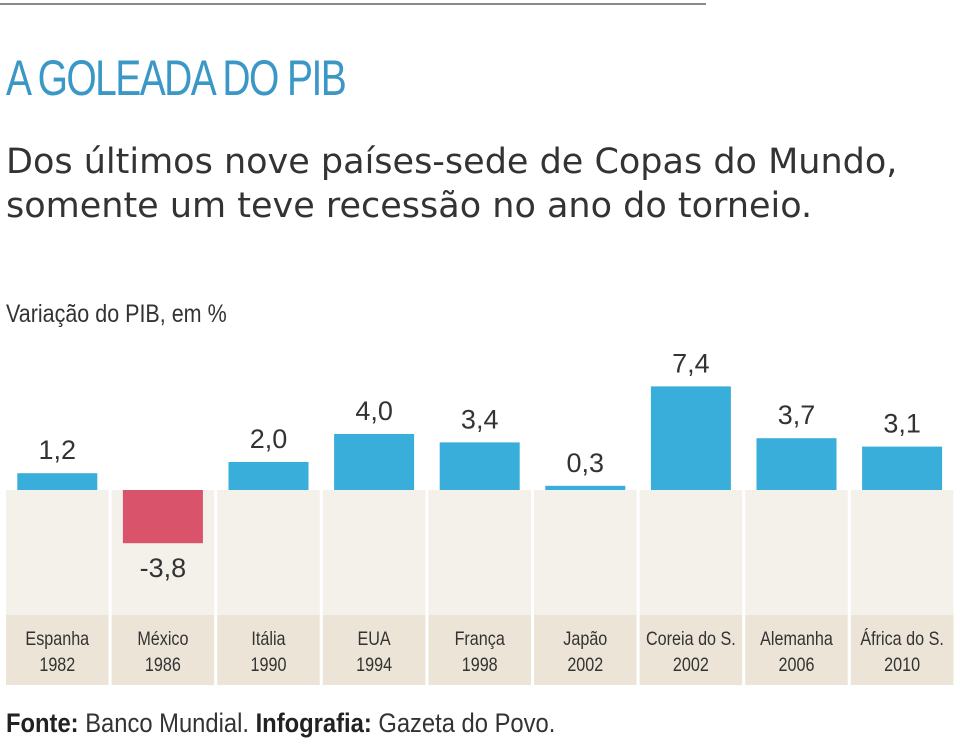 This screenshot has height=753, width=960. I want to click on category-year-label: 1986, so click(163, 665).